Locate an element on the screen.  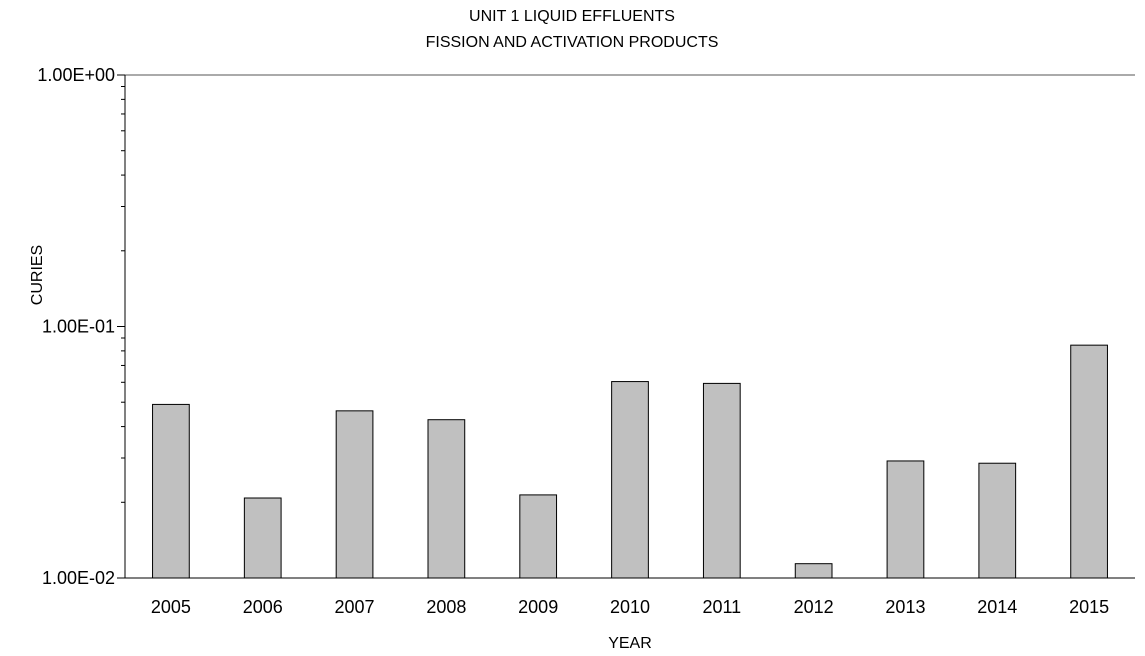
y-axis: 1.00E+00 1.00E-01 1.00E-02 is located at coordinates (81, 326).